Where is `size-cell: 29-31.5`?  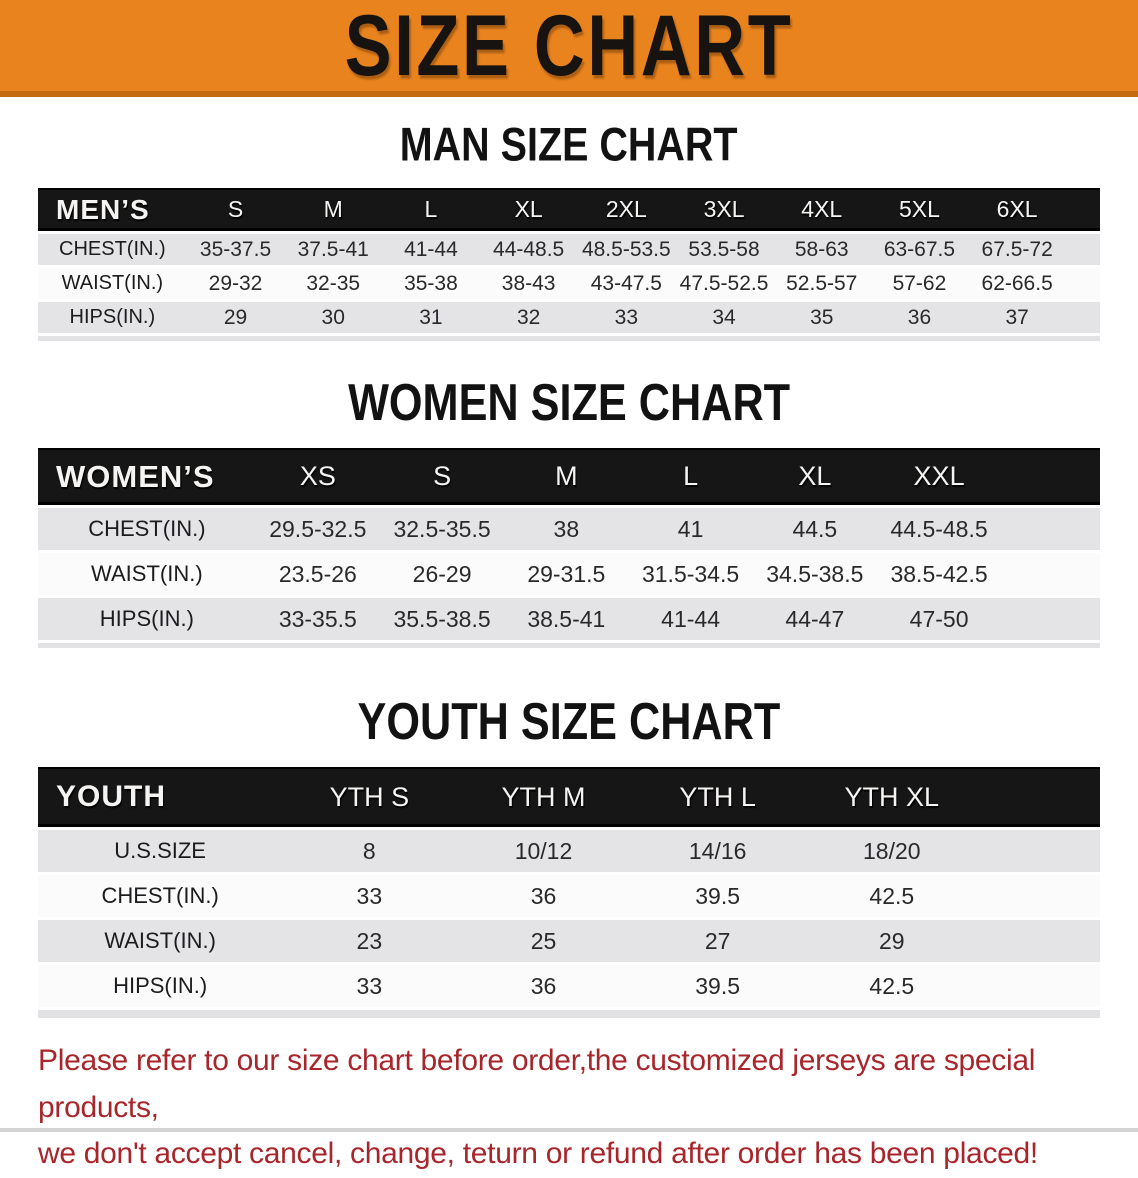 size-cell: 29-31.5 is located at coordinates (566, 574).